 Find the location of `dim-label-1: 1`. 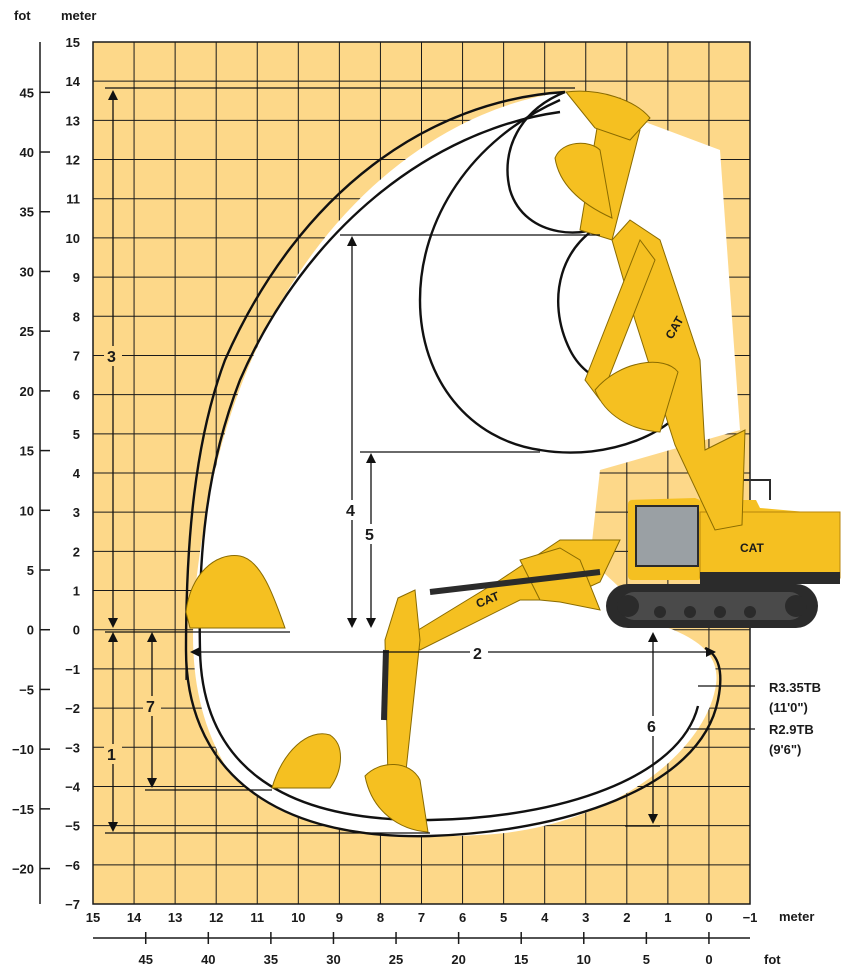

dim-label-1: 1 is located at coordinates (111, 755).